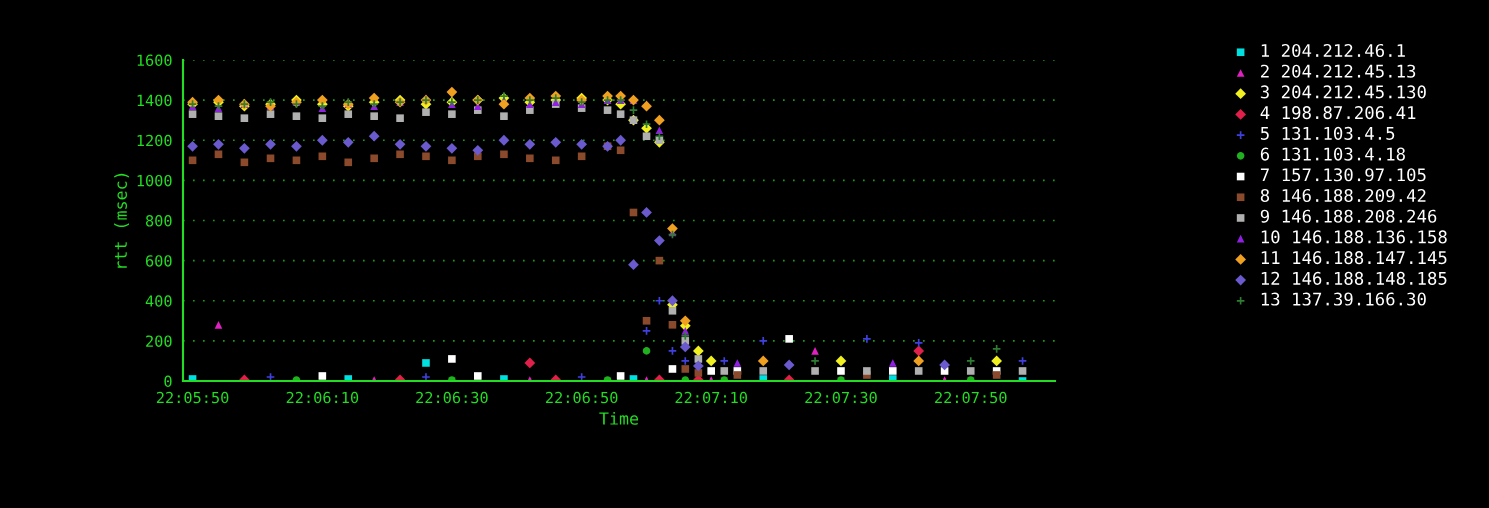  What do you see at coordinates (582, 397) in the screenshot?
I see `x-tick-label: 22:06:50` at bounding box center [582, 397].